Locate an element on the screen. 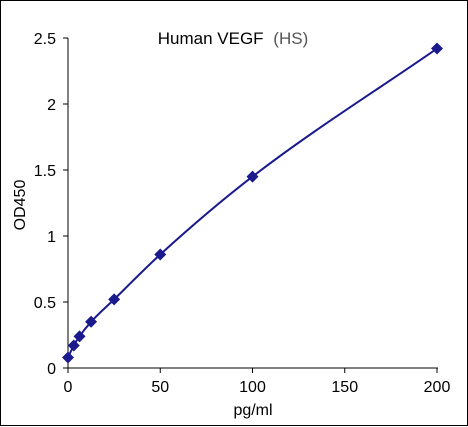 This screenshot has height=427, width=468. chart-title-main: Human VEGF is located at coordinates (211, 38).